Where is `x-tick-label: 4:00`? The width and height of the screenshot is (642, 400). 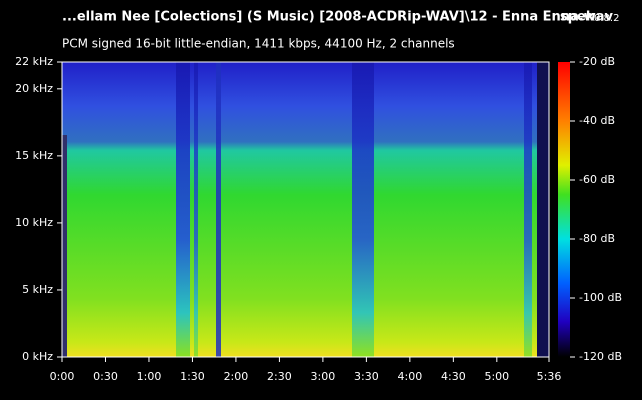
x-tick-label: 4:00 is located at coordinates (410, 376).